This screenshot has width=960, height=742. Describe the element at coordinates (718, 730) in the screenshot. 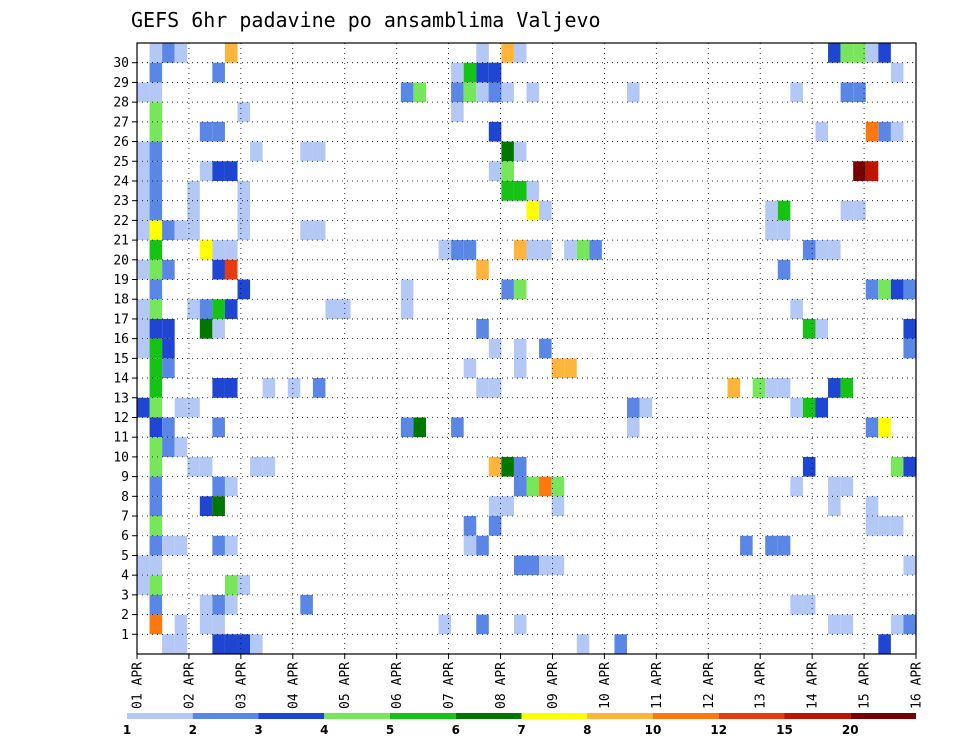

I see `colorbar-label: 12` at that location.